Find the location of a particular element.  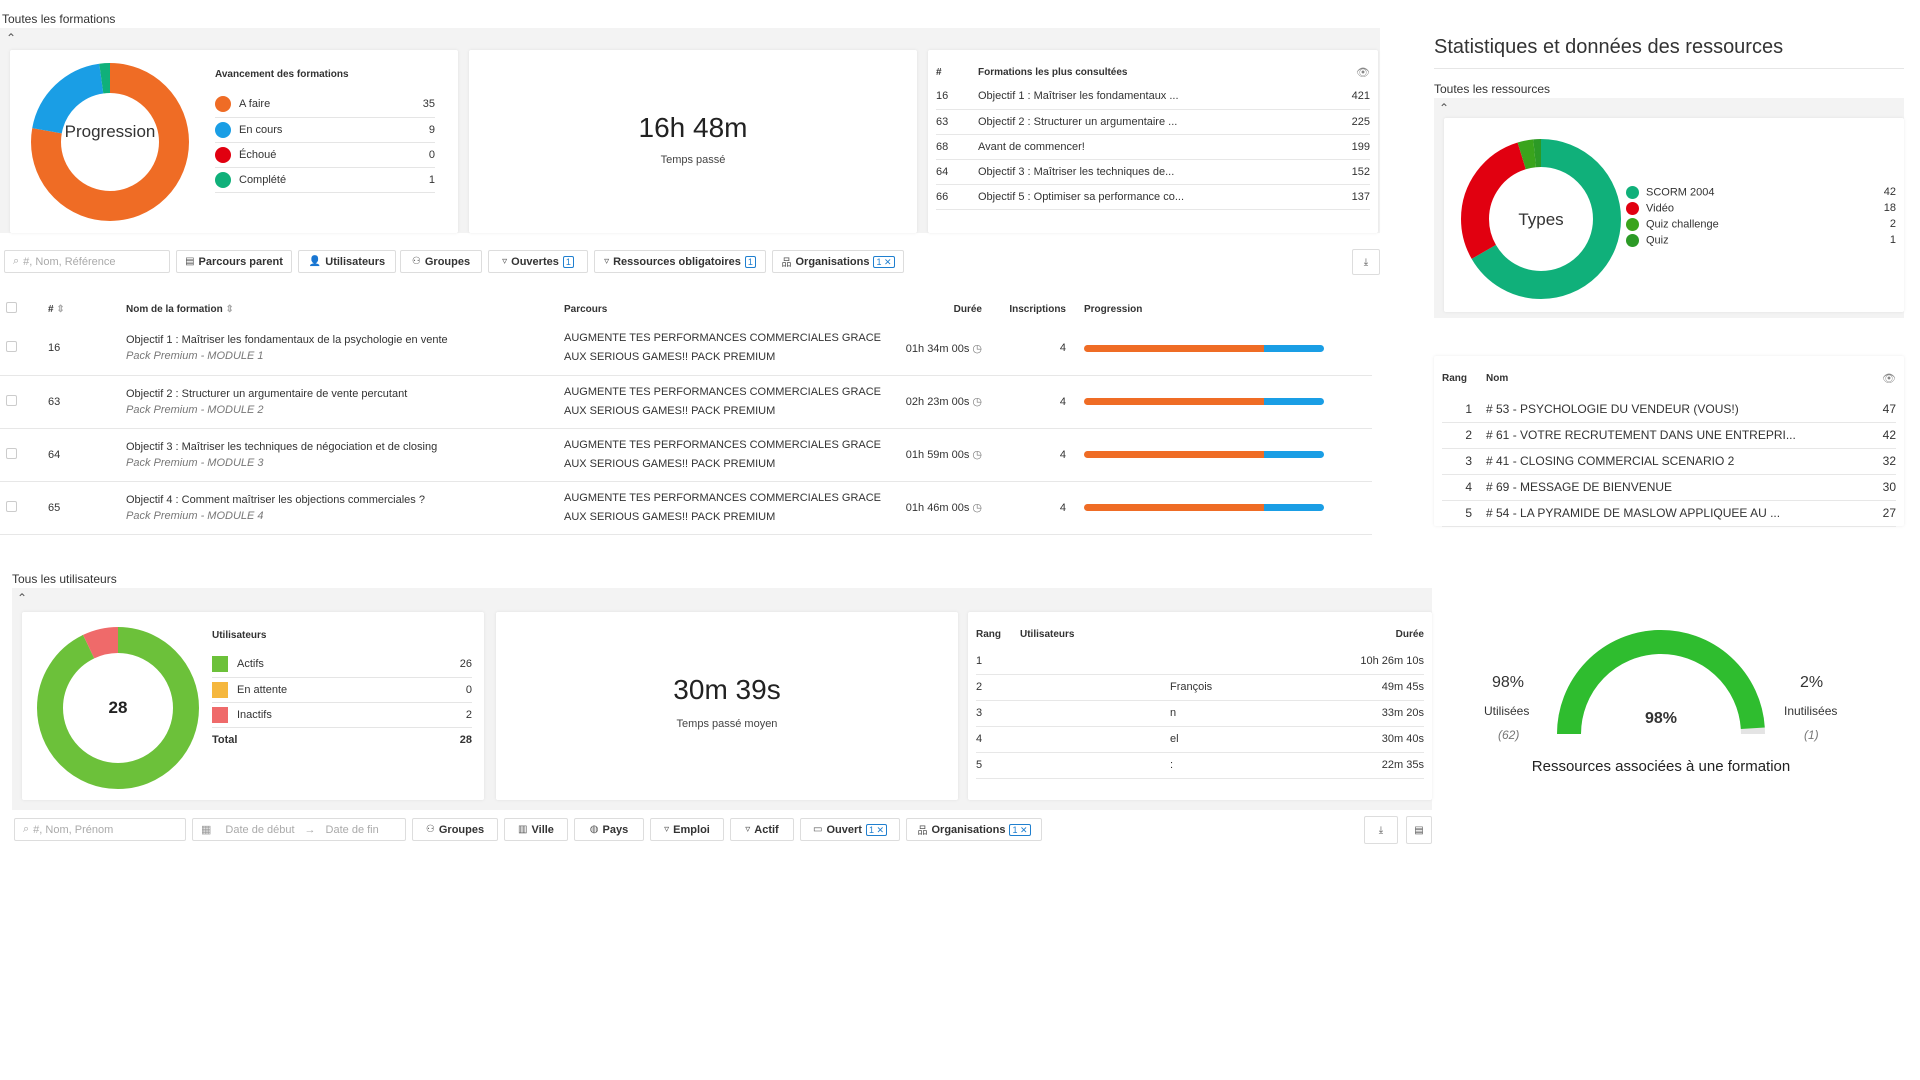

legend-label: En attente is located at coordinates (262, 689).